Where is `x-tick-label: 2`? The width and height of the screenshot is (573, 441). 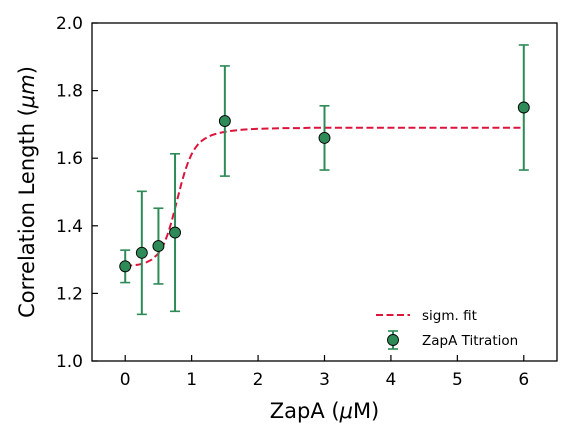
x-tick-label: 2 is located at coordinates (258, 380).